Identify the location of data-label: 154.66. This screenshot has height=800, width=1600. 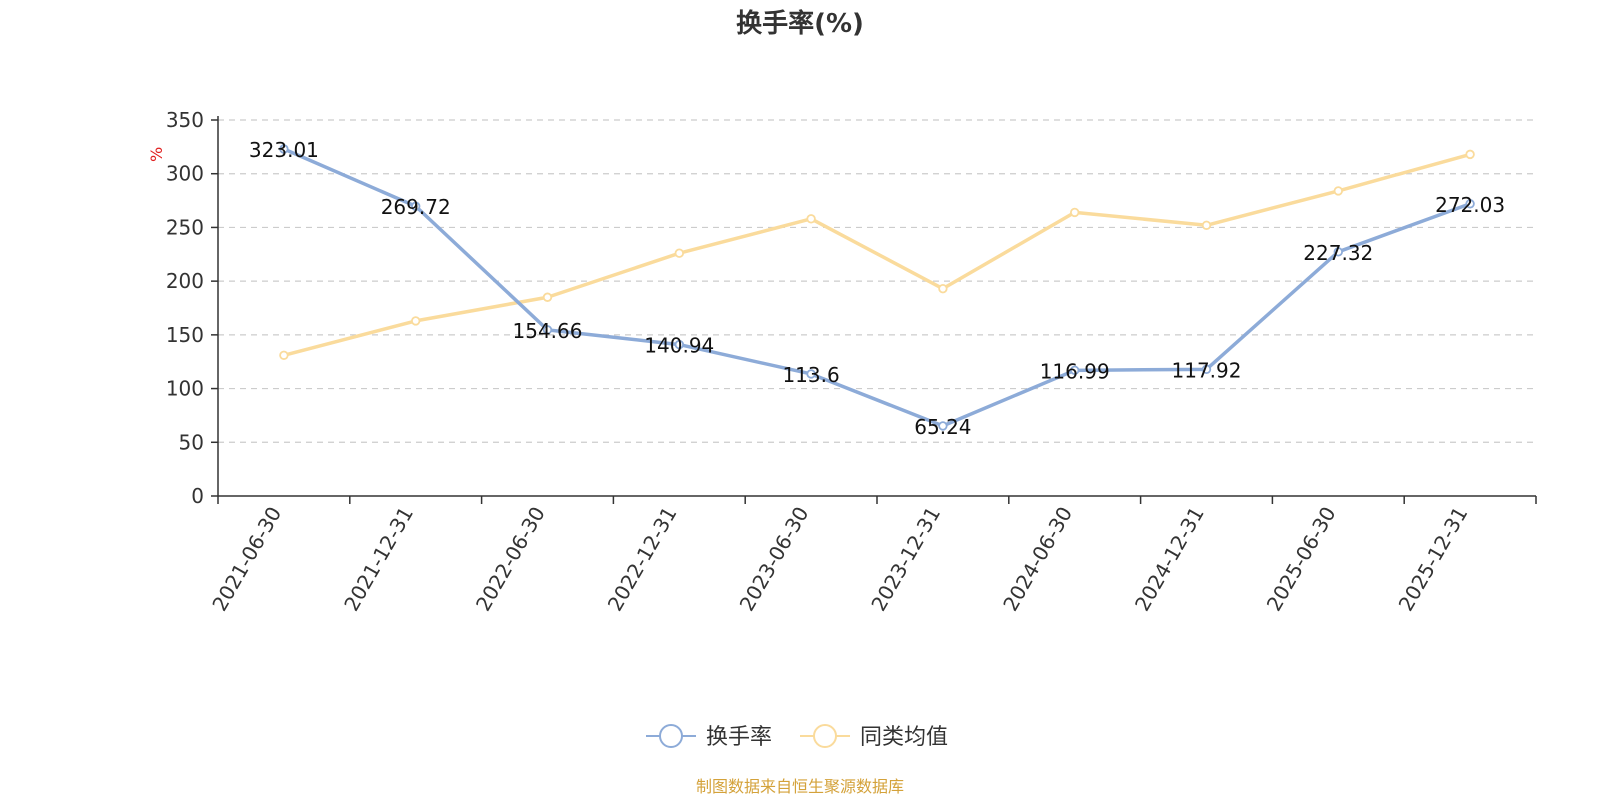
(548, 331).